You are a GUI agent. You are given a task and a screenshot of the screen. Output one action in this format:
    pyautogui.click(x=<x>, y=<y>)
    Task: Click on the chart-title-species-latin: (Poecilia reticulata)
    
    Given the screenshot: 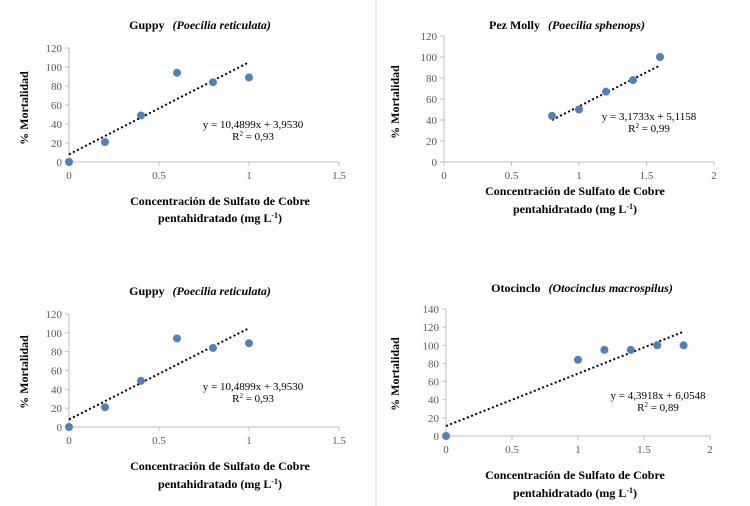 What is the action you would take?
    pyautogui.click(x=222, y=291)
    